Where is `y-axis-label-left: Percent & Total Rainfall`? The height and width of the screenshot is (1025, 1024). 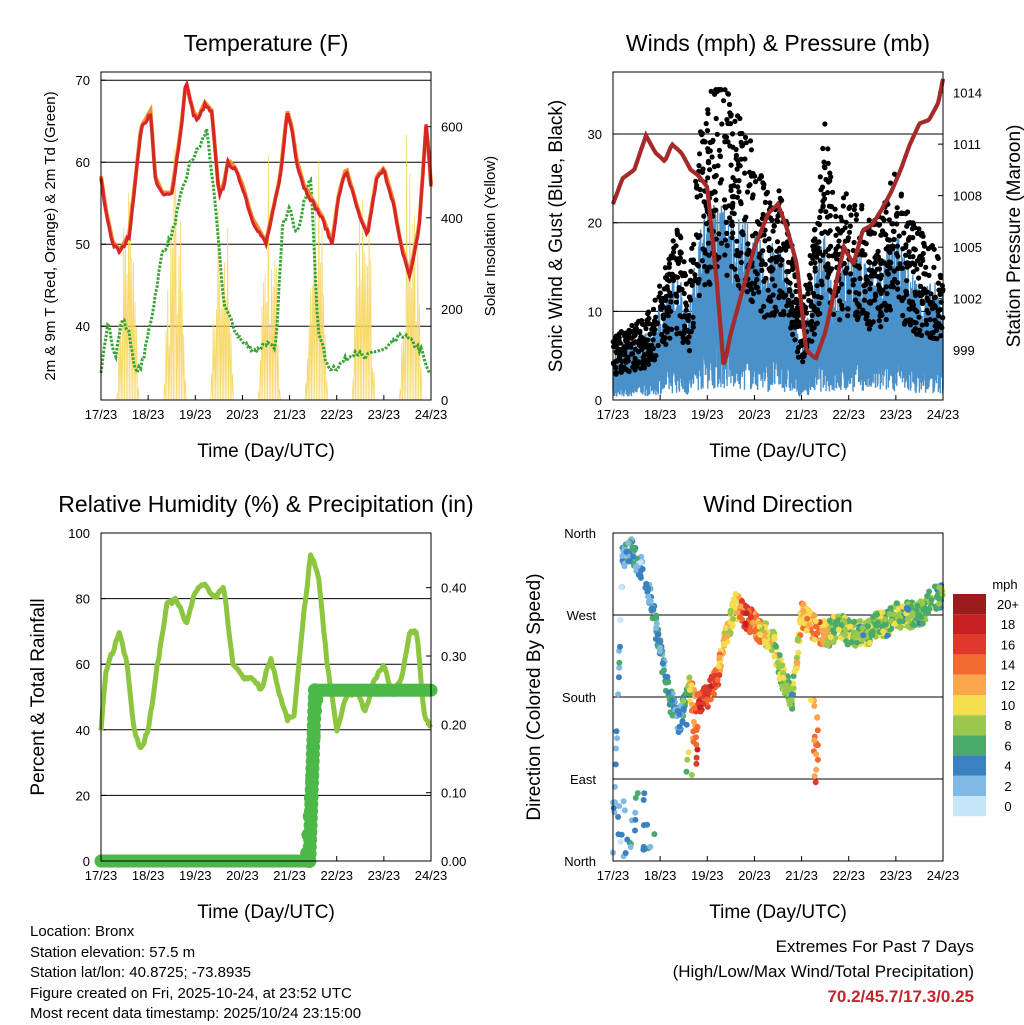
y-axis-label-left: Percent & Total Rainfall is located at coordinates (38, 696).